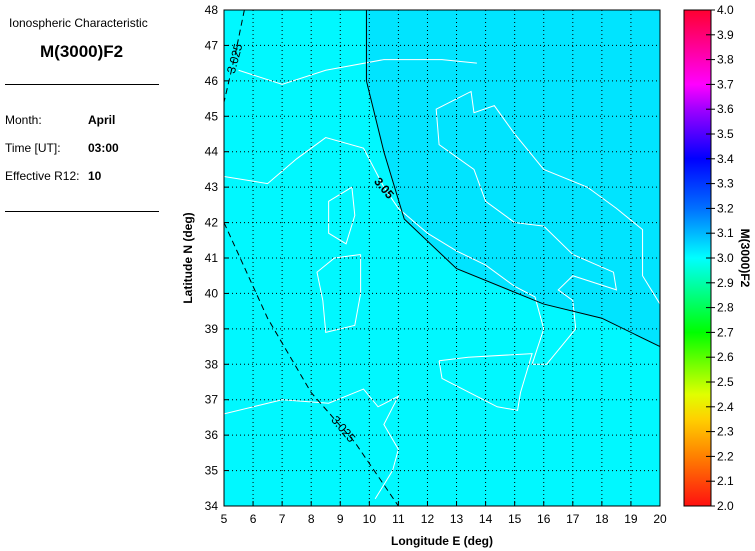 Image resolution: width=755 pixels, height=551 pixels. Describe the element at coordinates (725, 332) in the screenshot. I see `colorbar-tick-label: 2.7` at that location.